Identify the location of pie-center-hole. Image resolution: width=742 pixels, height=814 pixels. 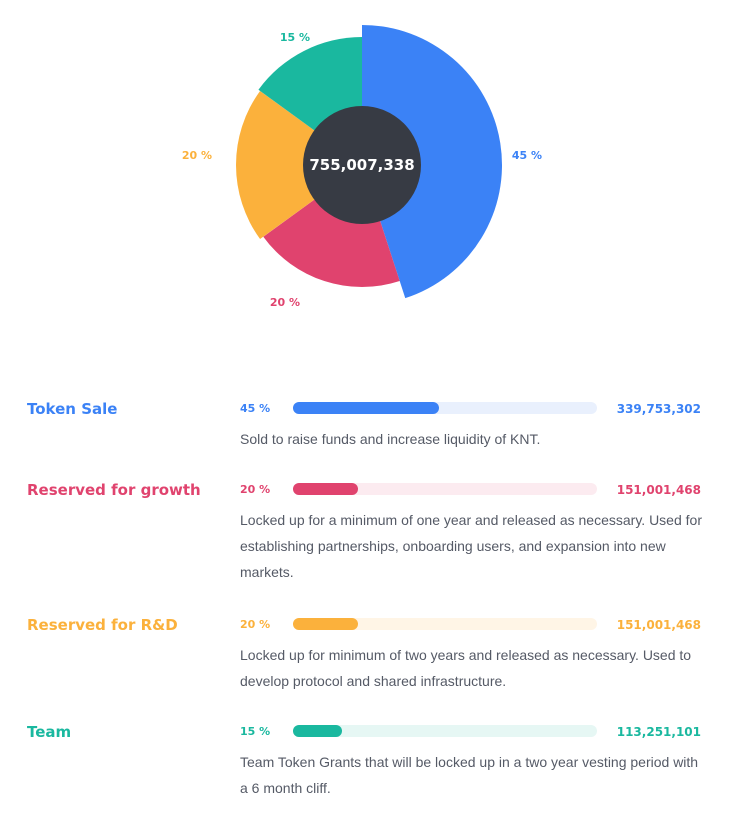
(362, 165).